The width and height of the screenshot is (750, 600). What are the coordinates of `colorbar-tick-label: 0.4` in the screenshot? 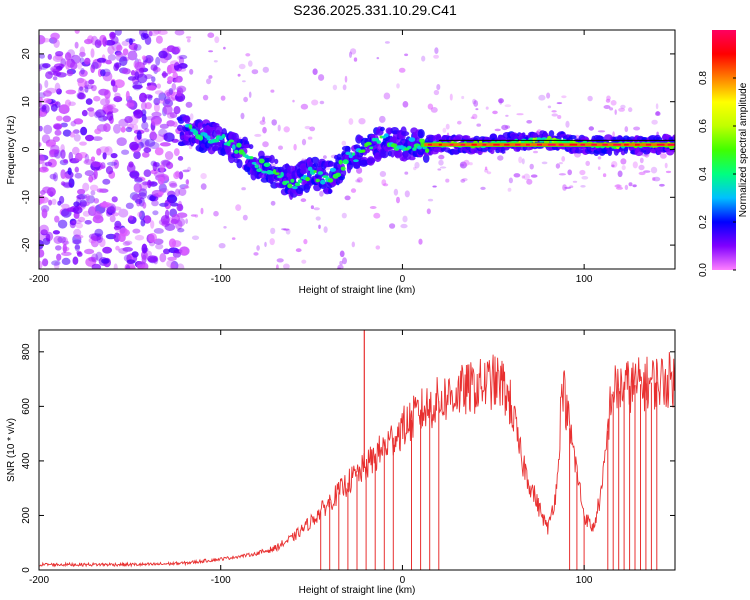 It's located at (703, 174).